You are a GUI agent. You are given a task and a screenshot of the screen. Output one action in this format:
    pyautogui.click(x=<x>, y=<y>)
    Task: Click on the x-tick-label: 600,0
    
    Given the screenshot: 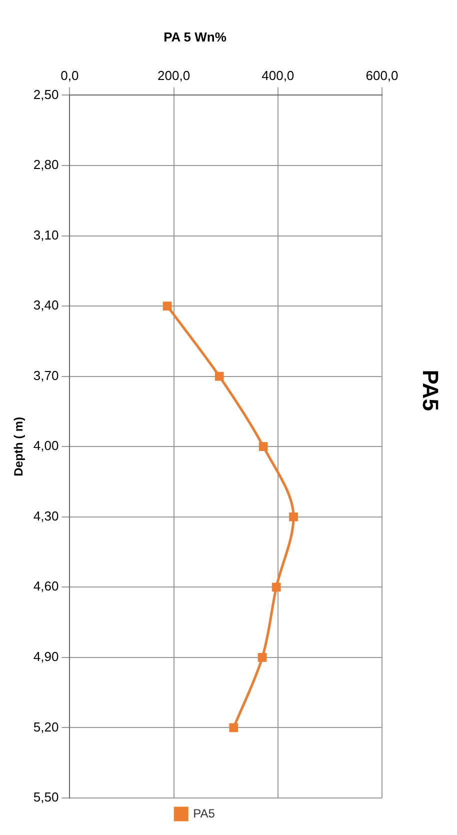 What is the action you would take?
    pyautogui.click(x=382, y=75)
    